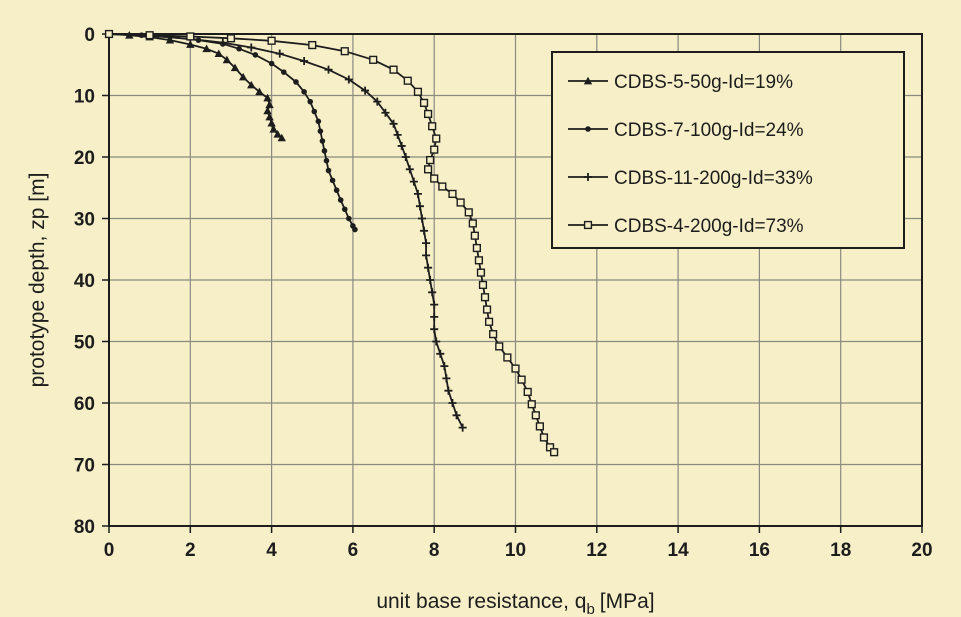  I want to click on x-tick-label-2: 4, so click(271, 550).